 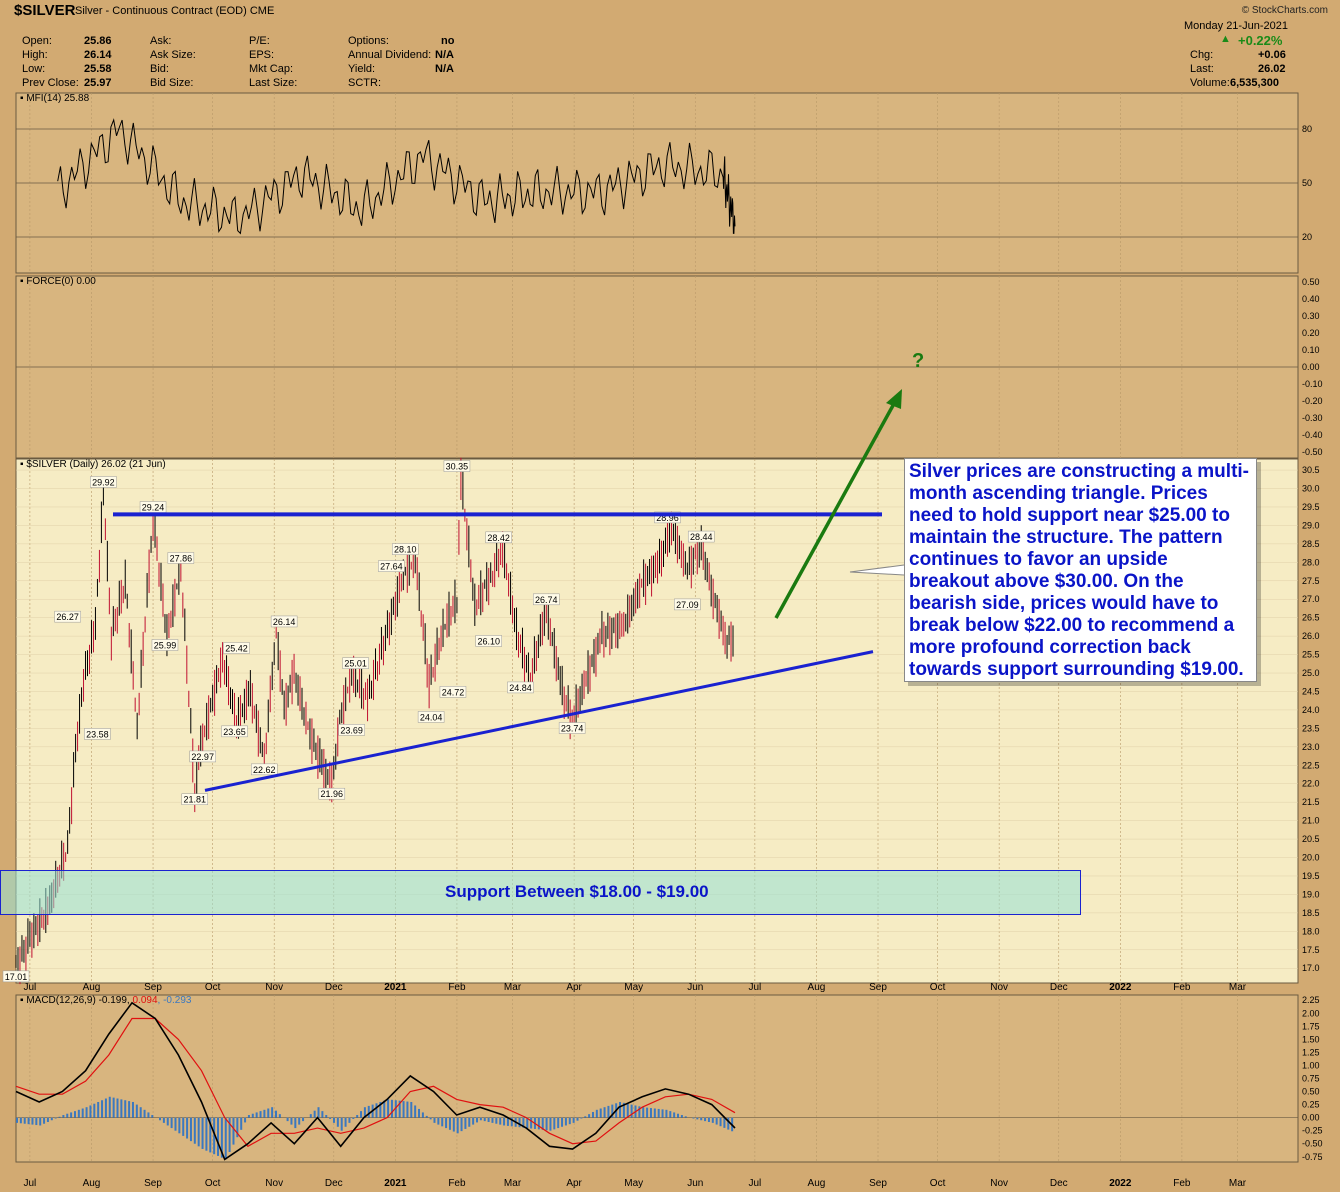 I want to click on price-tick-label: 21.5, so click(x=1311, y=802).